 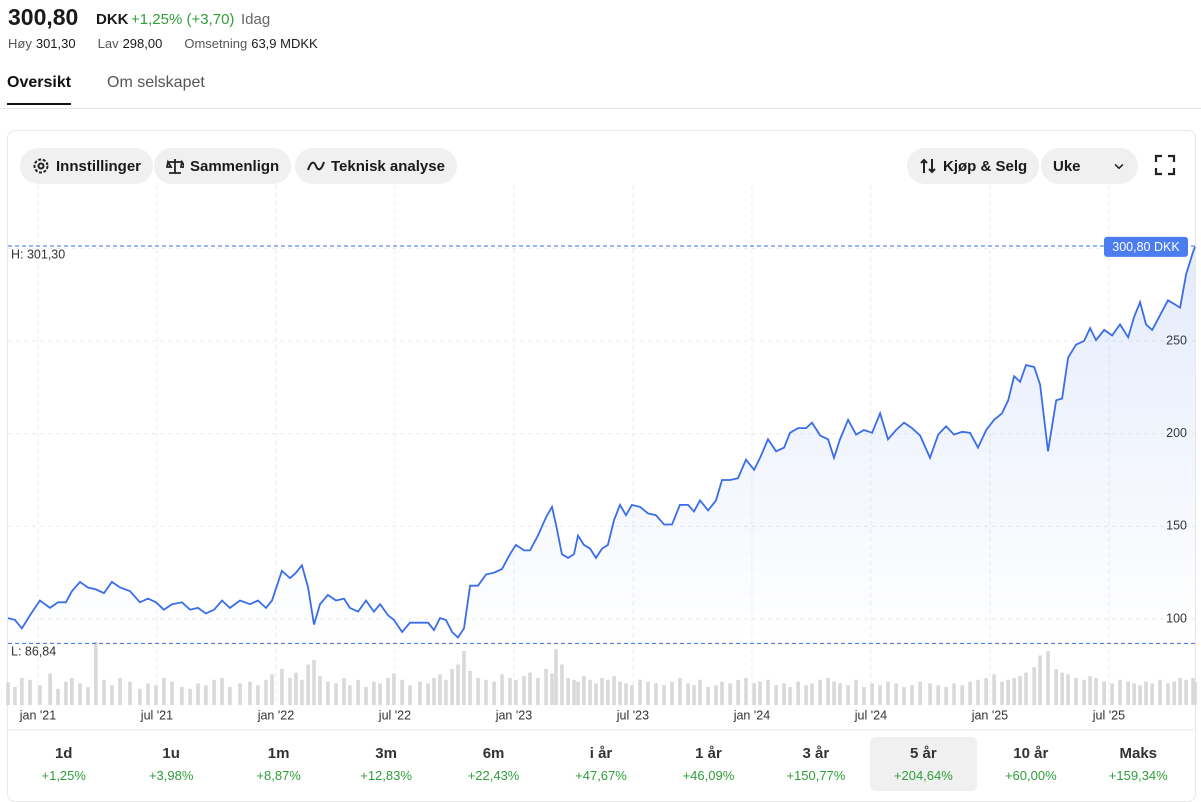 What do you see at coordinates (130, 43) in the screenshot?
I see `stat: Lav 298,00` at bounding box center [130, 43].